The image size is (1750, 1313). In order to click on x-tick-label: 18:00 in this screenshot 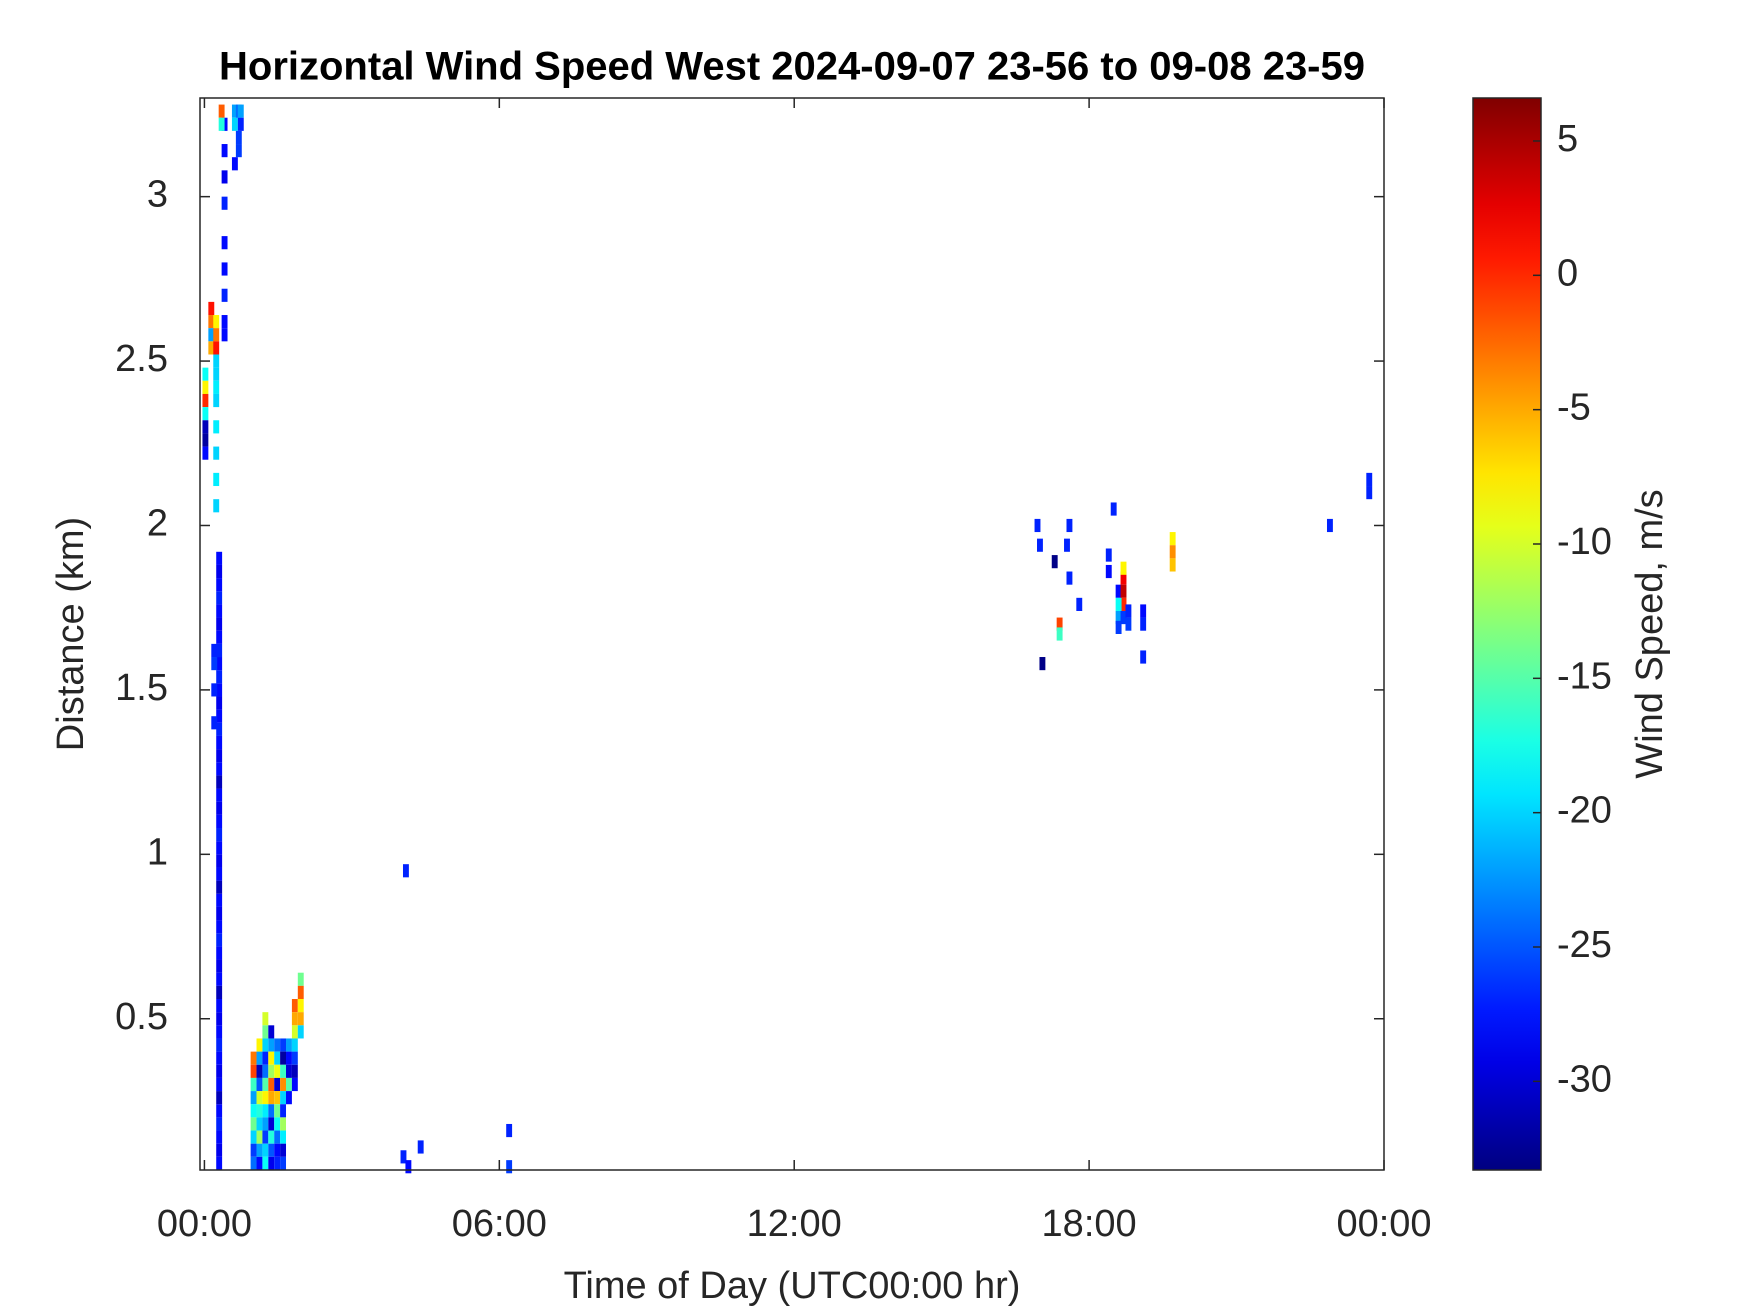, I will do `click(1089, 1224)`.